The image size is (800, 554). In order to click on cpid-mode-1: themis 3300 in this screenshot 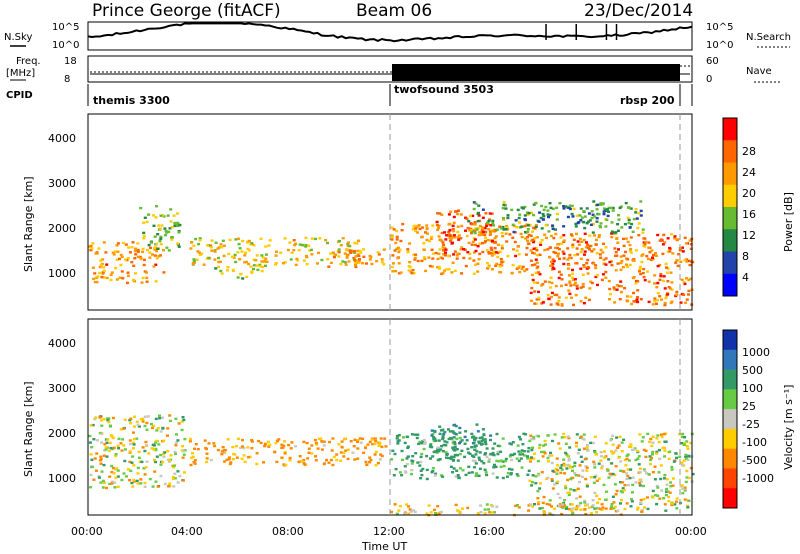, I will do `click(131, 100)`.